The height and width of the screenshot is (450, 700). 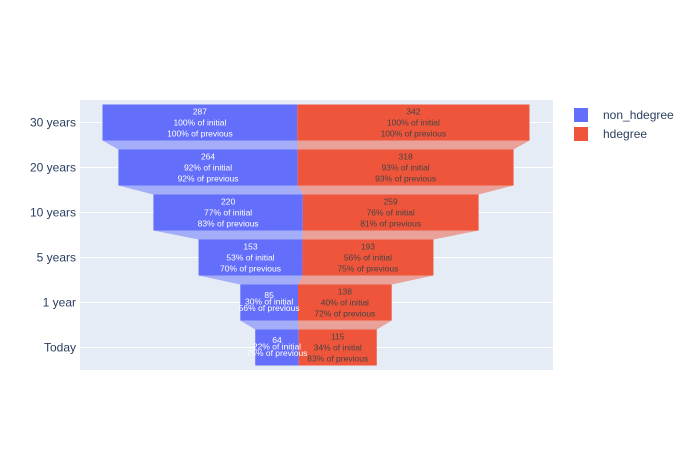 I want to click on data-label-non_hdegree: 264, so click(x=208, y=156).